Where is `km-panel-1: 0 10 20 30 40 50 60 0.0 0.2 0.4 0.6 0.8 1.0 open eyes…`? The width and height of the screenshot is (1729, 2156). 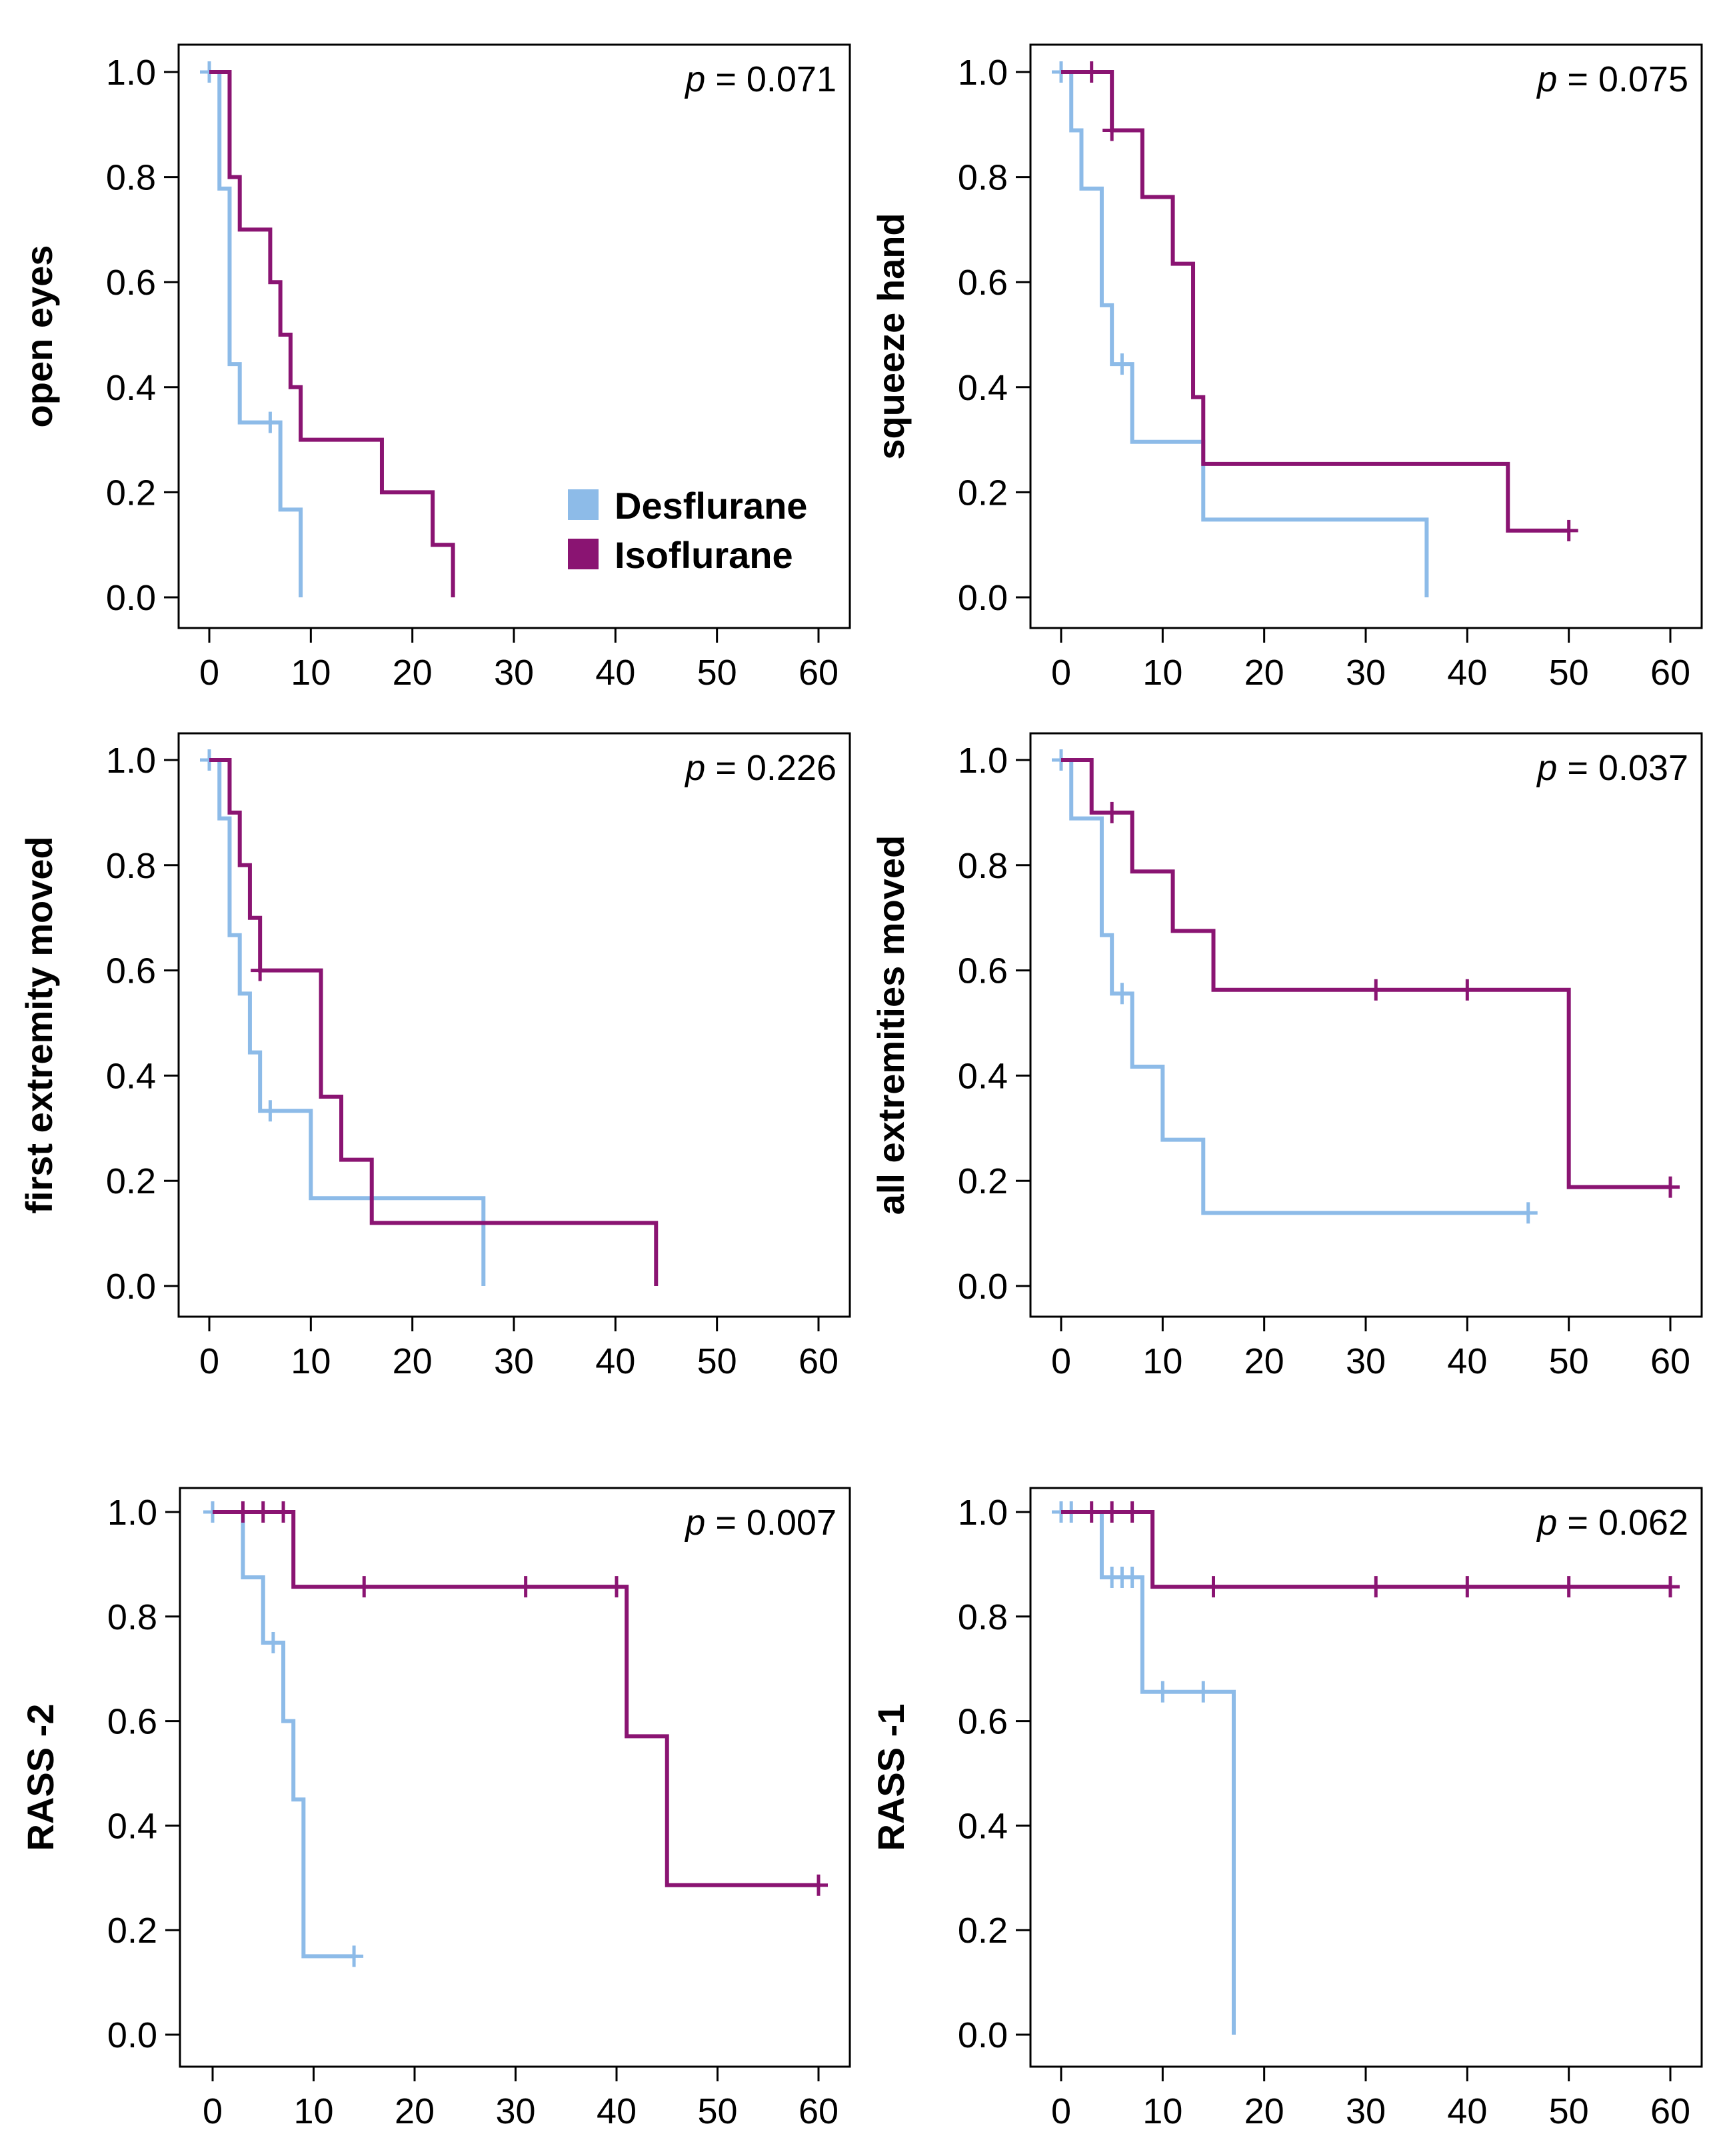
km-panel-1: 0 10 20 30 40 50 60 0.0 0.2 0.4 0.6 0.8 1.0 open eyes… is located at coordinates (434, 368).